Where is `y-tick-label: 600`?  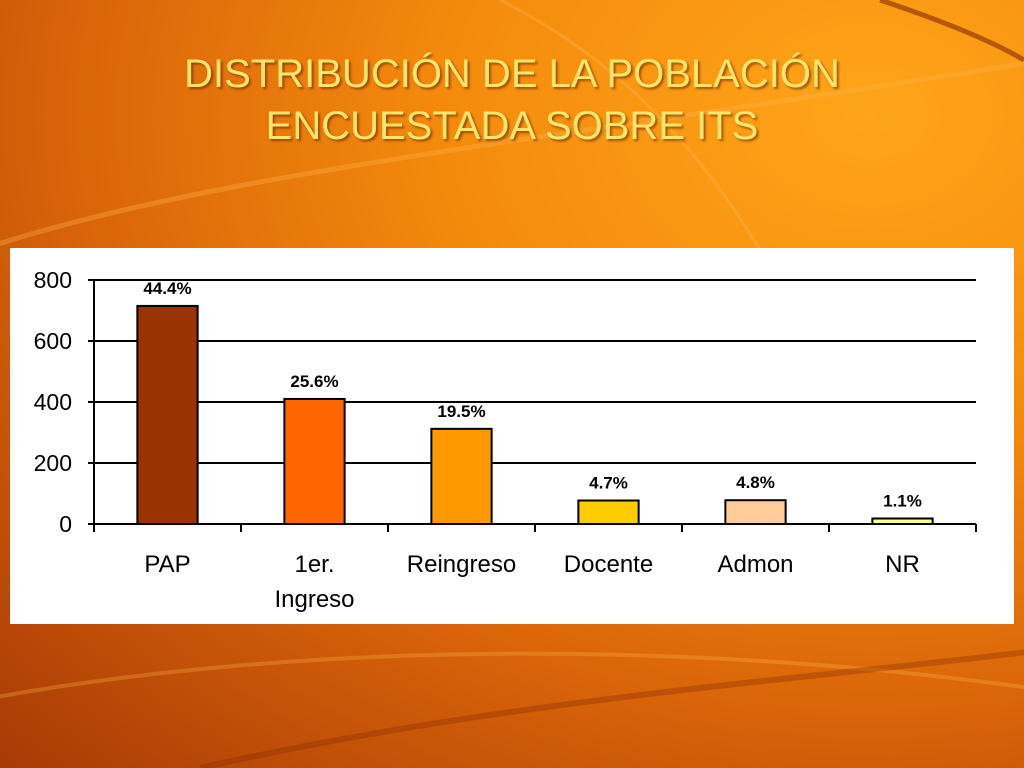 y-tick-label: 600 is located at coordinates (53, 341).